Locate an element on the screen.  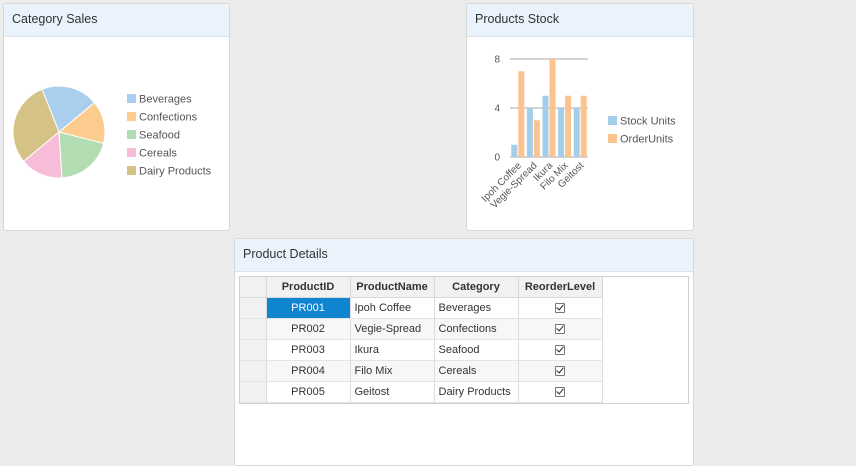
legend-swatch-cereals is located at coordinates (131, 152).